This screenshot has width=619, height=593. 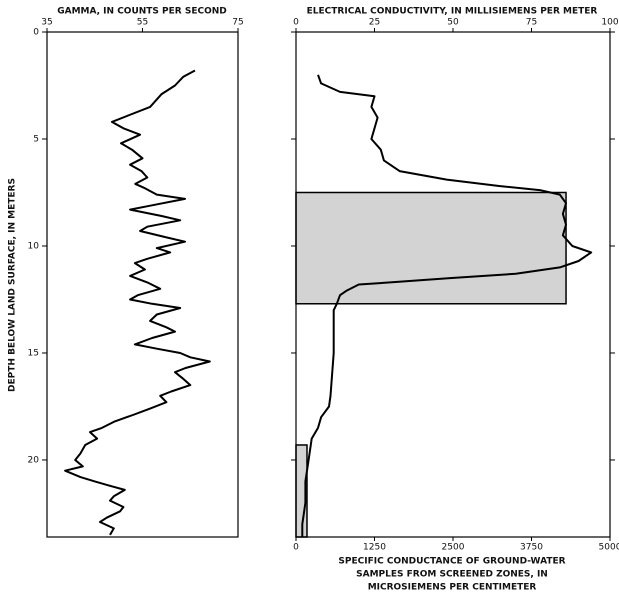 I want to click on x-tick-label: 100, so click(x=609, y=23).